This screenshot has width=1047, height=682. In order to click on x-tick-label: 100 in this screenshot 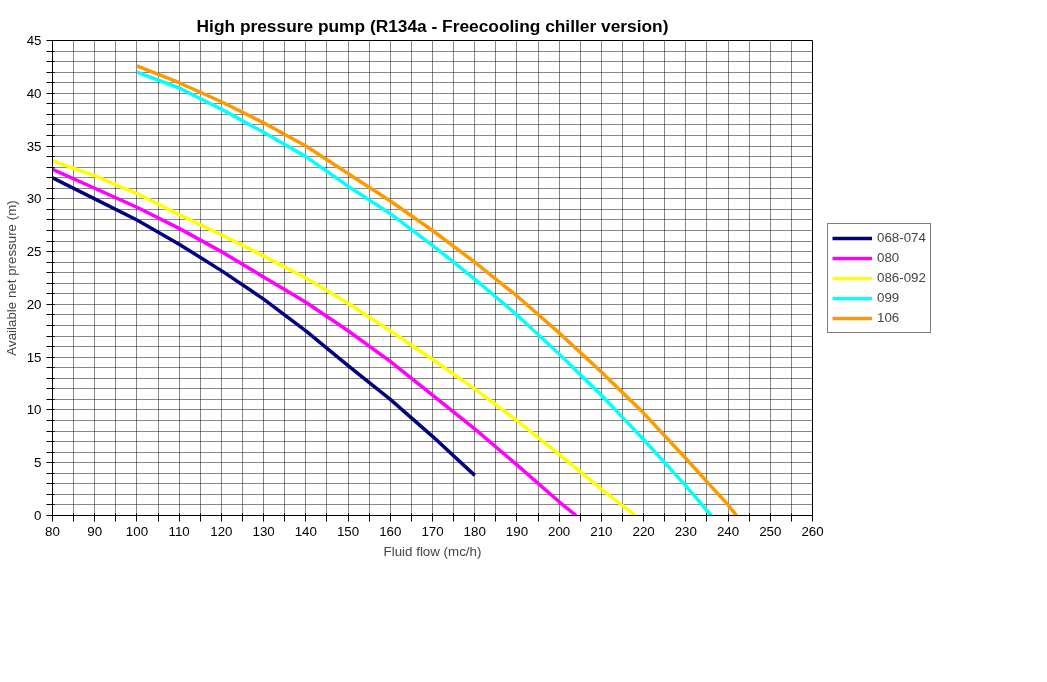, I will do `click(137, 531)`.